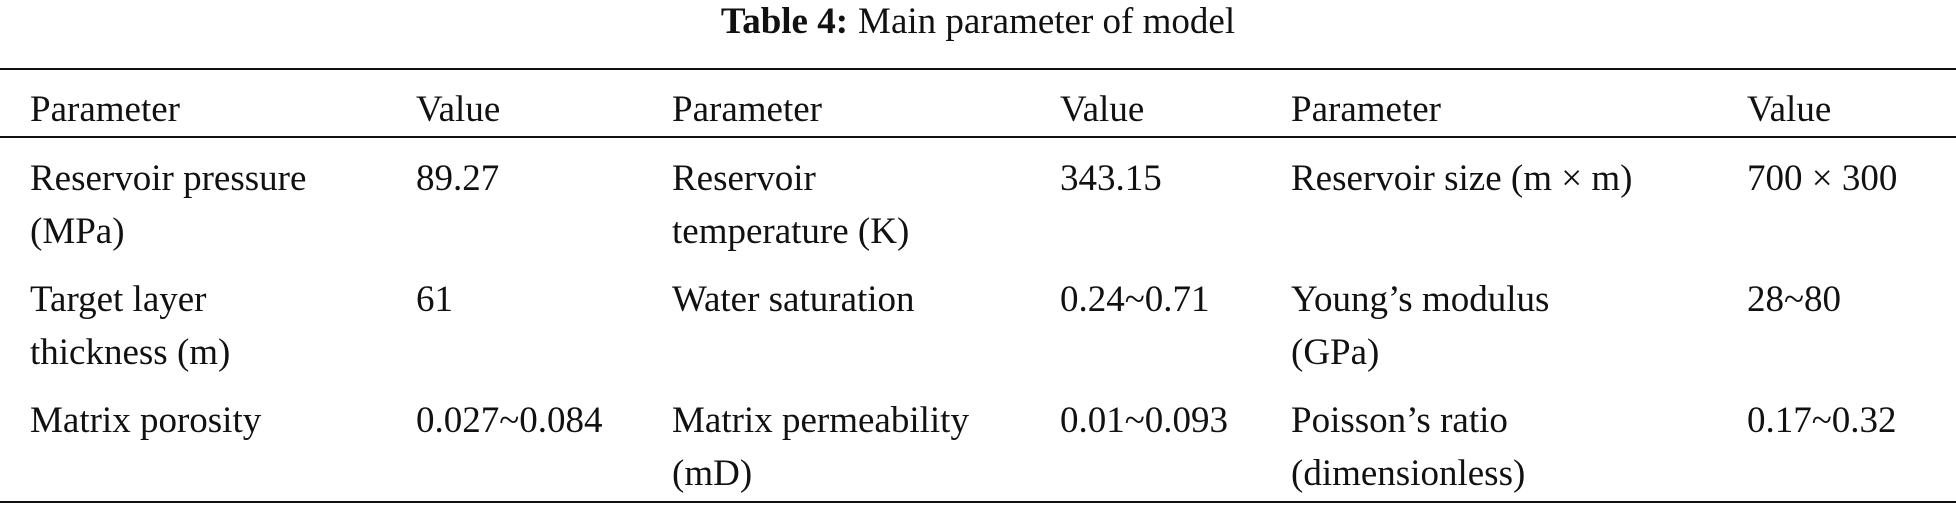  What do you see at coordinates (1047, 21) in the screenshot?
I see `caption-title: Main parameter of model` at bounding box center [1047, 21].